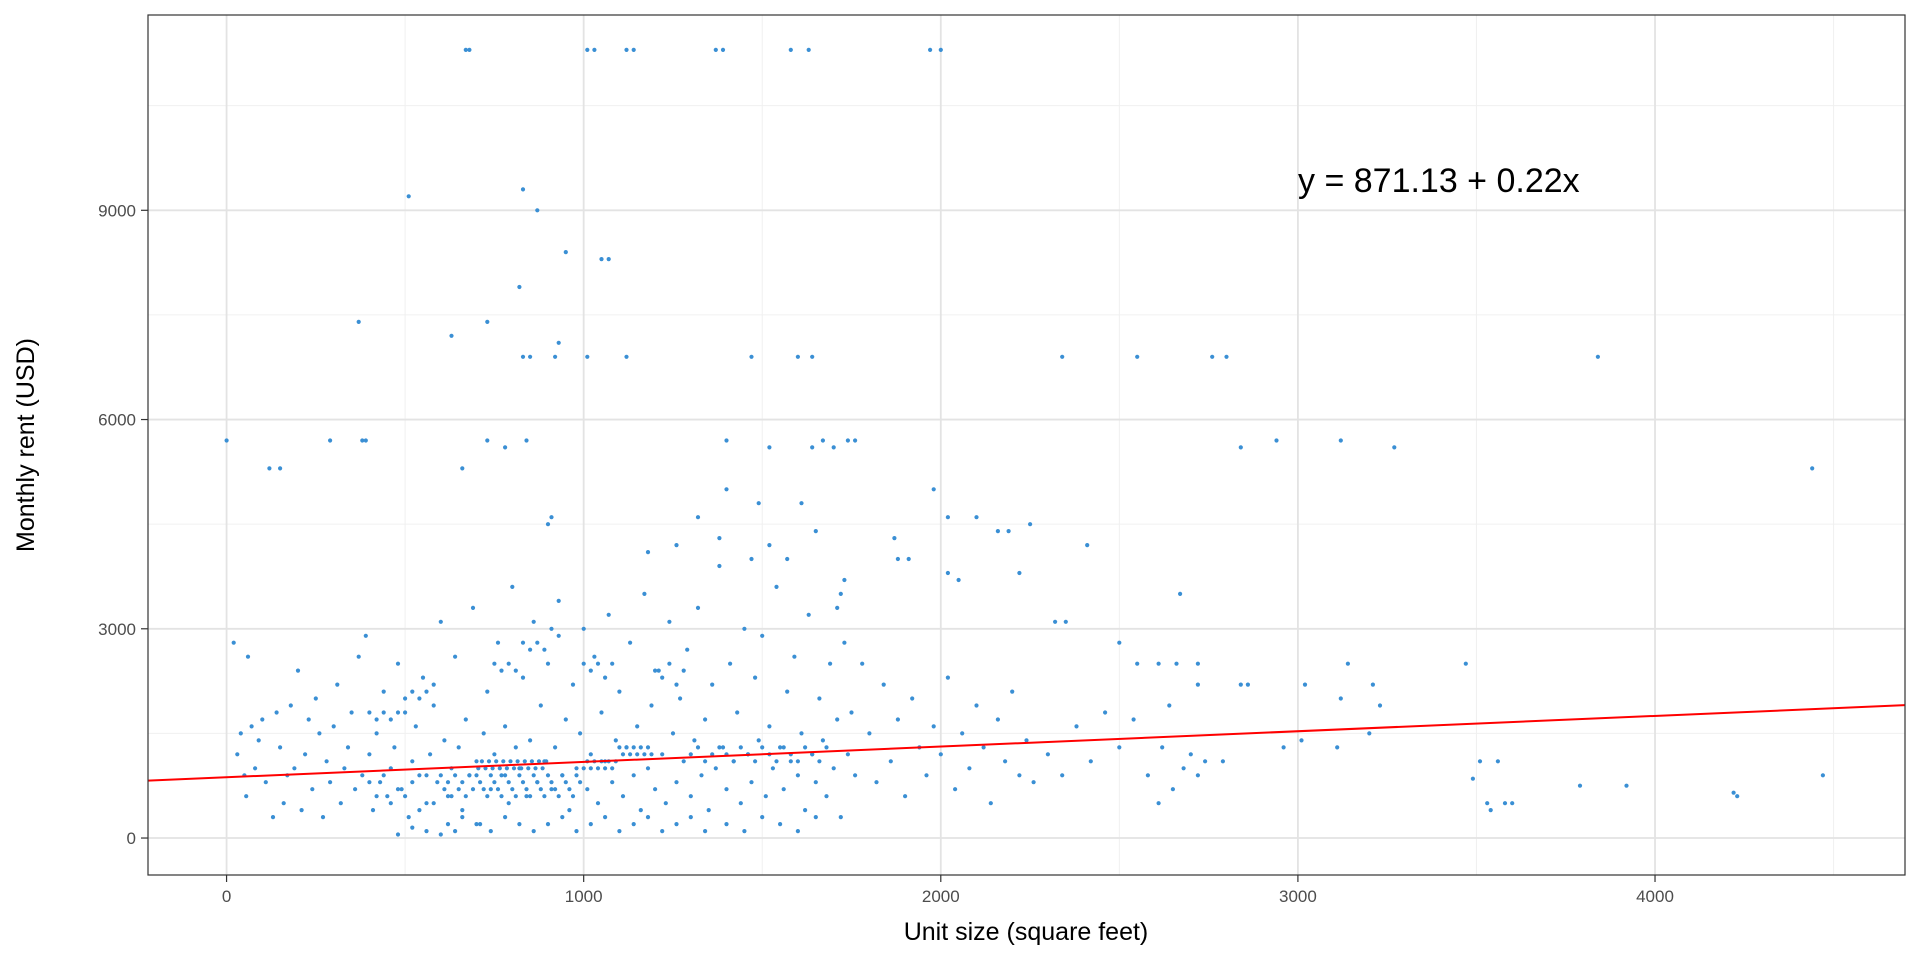  What do you see at coordinates (117, 210) in the screenshot?
I see `y-tick-label: 9000` at bounding box center [117, 210].